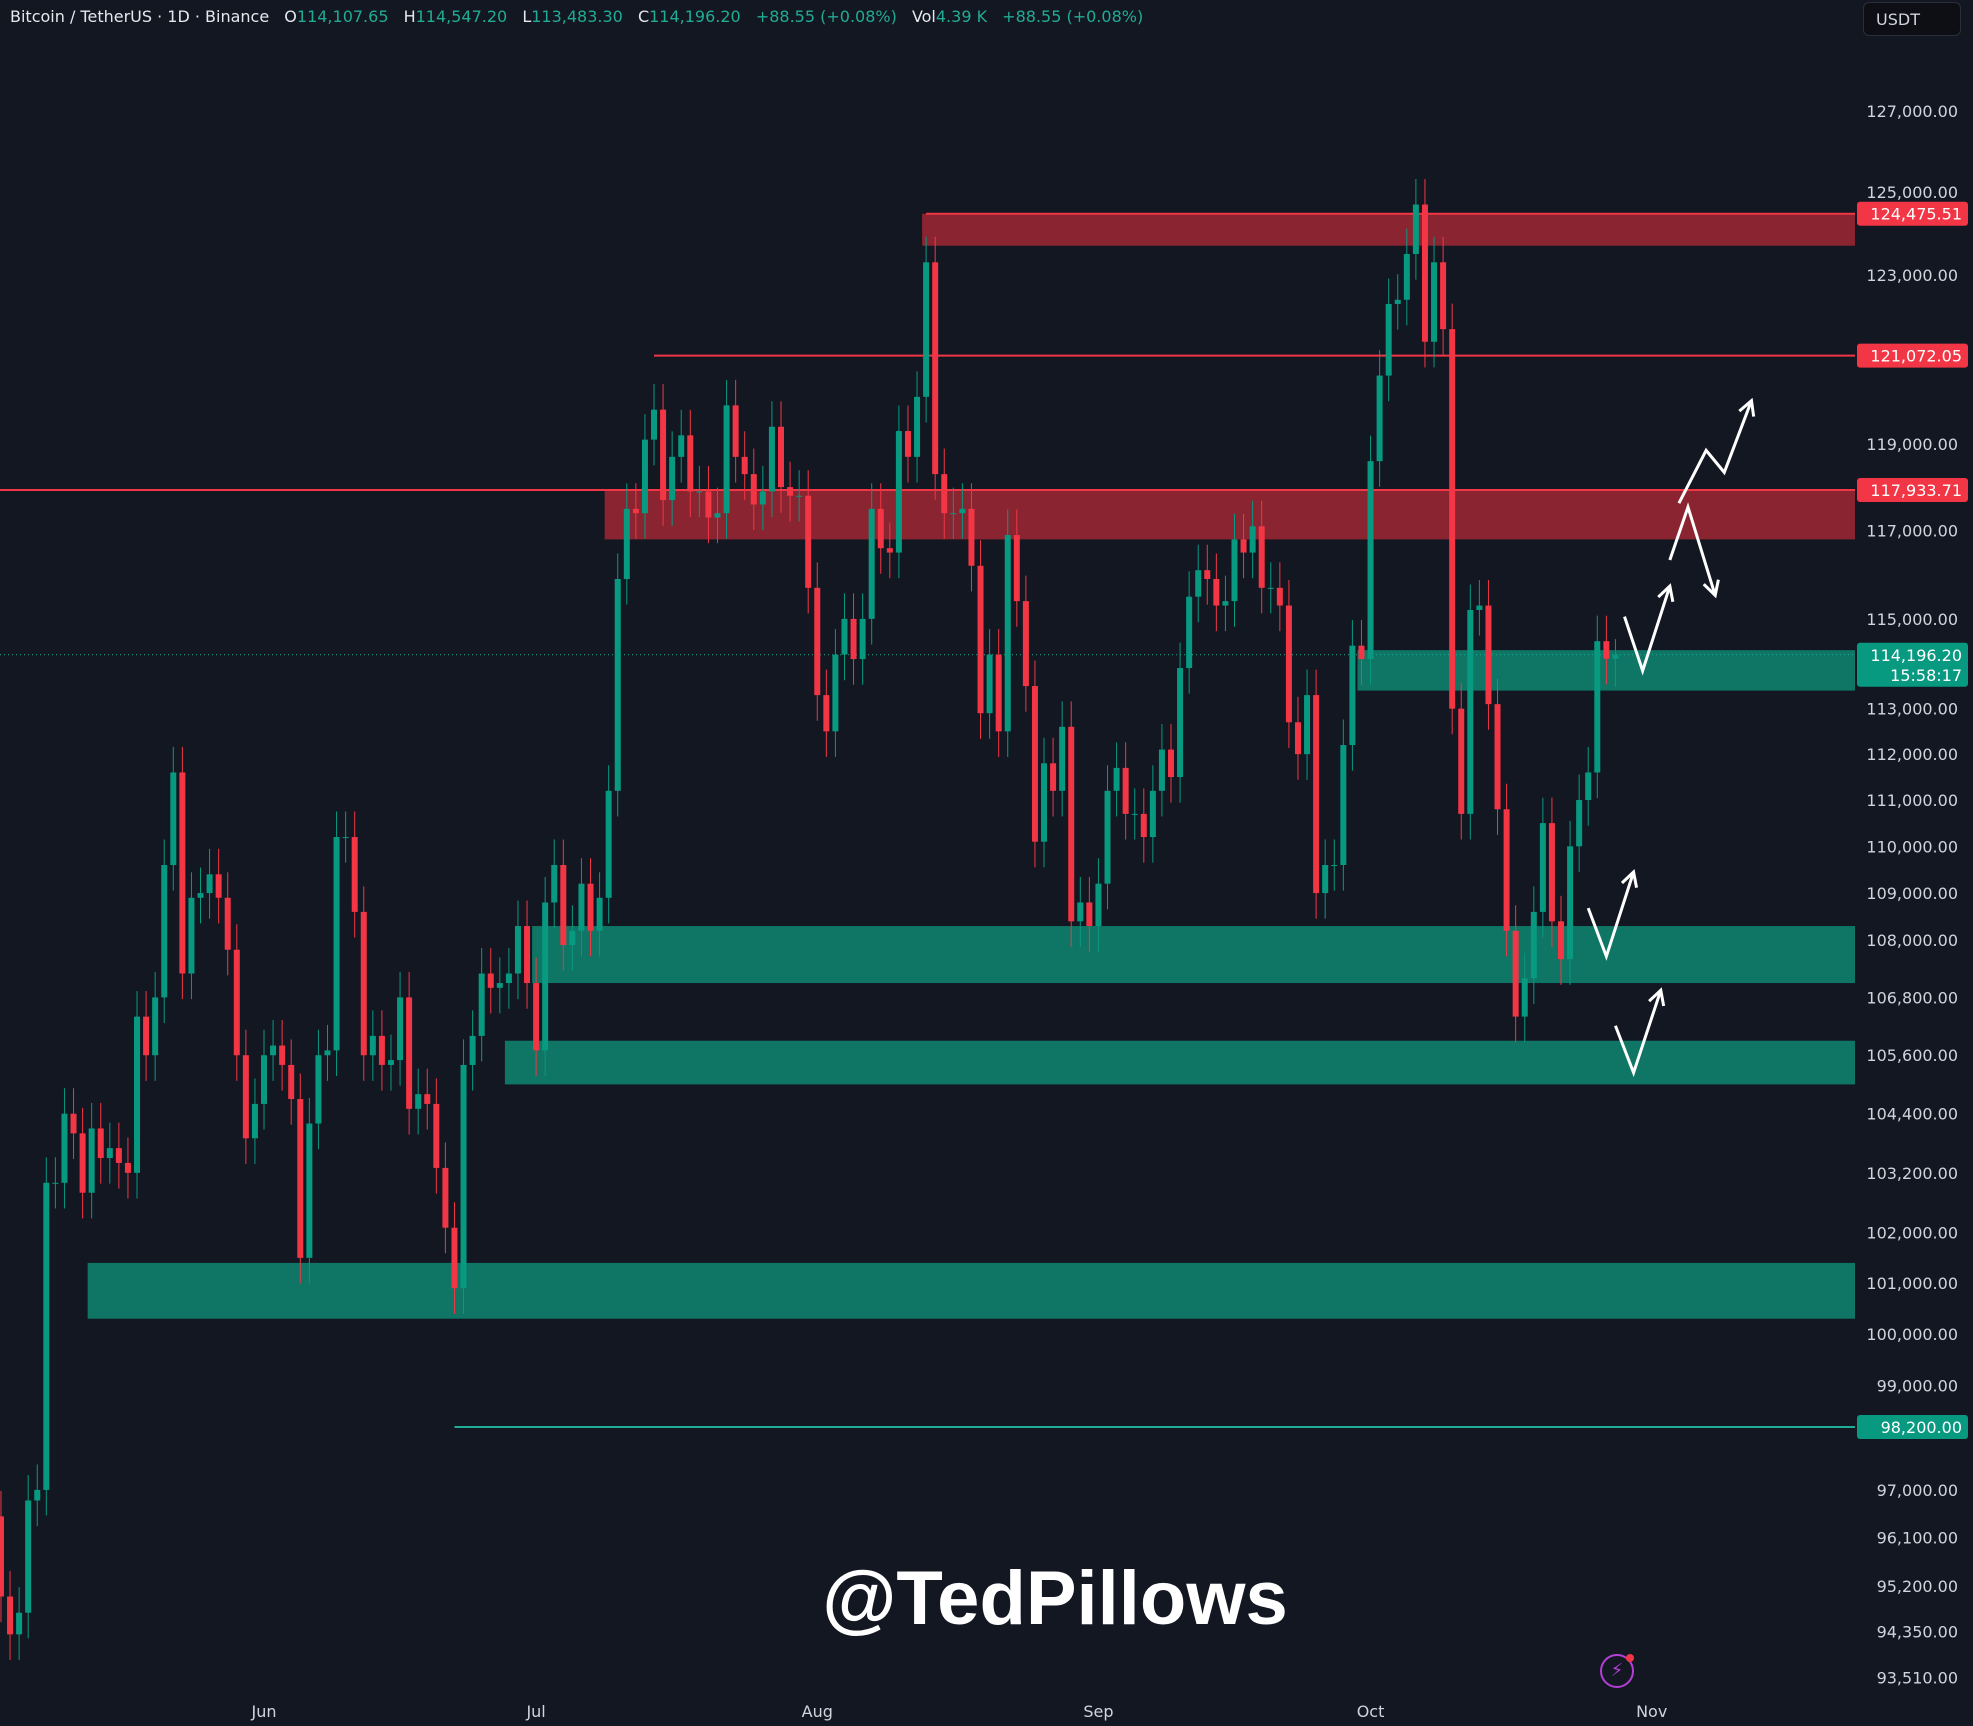 The width and height of the screenshot is (1973, 1726). What do you see at coordinates (1617, 1671) in the screenshot?
I see `lightning-icon: ⚡` at bounding box center [1617, 1671].